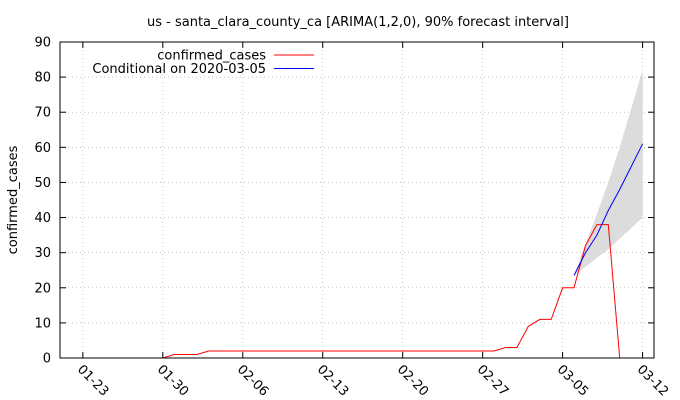 The height and width of the screenshot is (400, 680). What do you see at coordinates (42, 43) in the screenshot?
I see `y-tick-label: 90` at bounding box center [42, 43].